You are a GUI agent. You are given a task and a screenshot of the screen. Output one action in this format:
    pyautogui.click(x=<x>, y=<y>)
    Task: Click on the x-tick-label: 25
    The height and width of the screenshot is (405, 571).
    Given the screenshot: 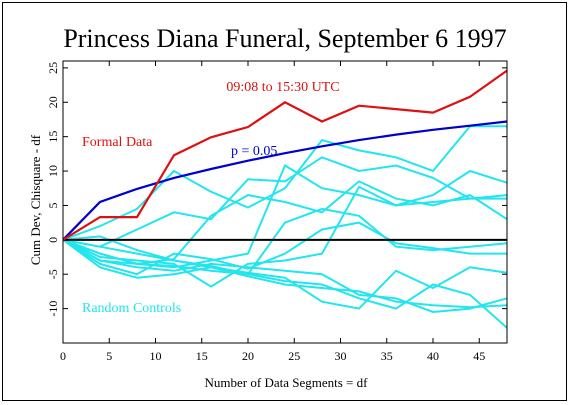 What is the action you would take?
    pyautogui.click(x=294, y=356)
    